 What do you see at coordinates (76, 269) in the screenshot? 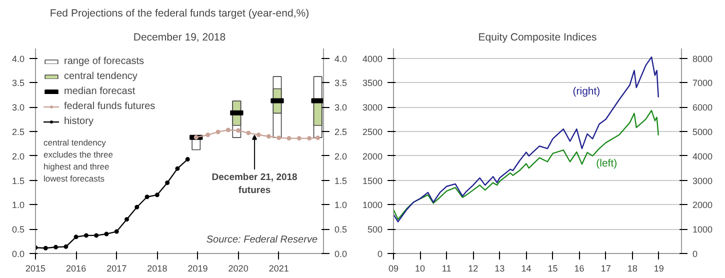
I see `x-tick-label: 2016` at bounding box center [76, 269].